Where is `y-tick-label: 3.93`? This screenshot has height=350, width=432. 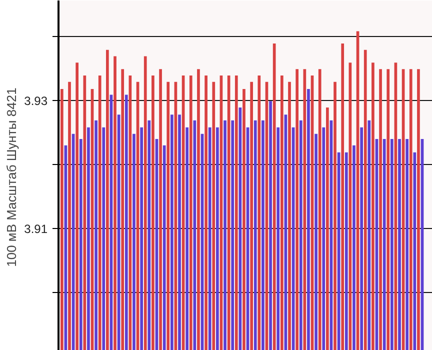 y-tick-label: 3.93 is located at coordinates (36, 101).